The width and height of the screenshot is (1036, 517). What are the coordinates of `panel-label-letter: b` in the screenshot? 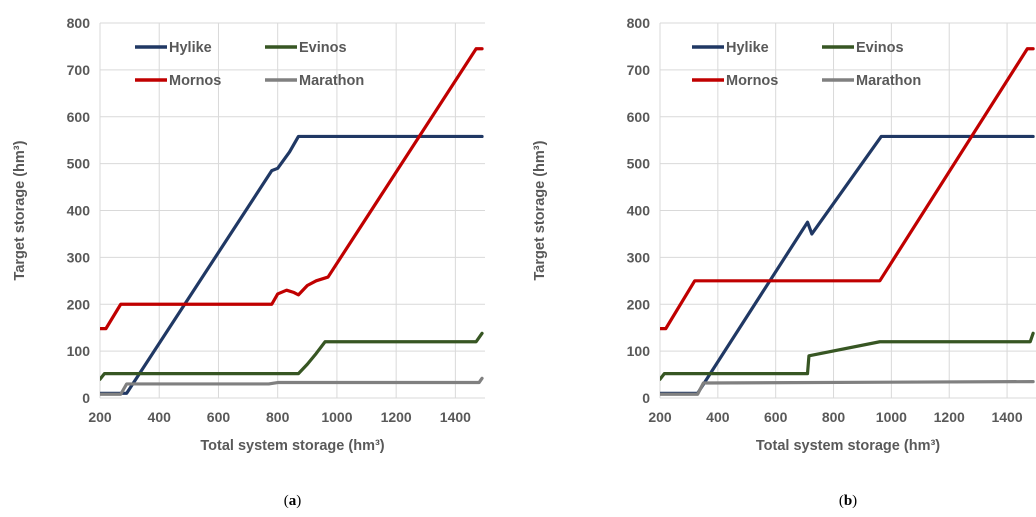 It's located at (848, 501).